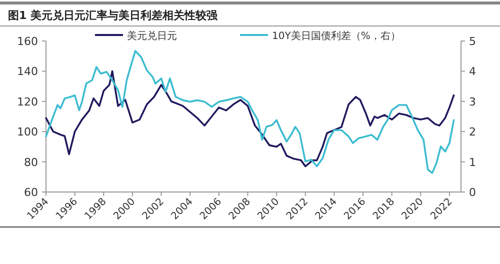 The image size is (500, 264). I want to click on y-tick-label: 160, so click(27, 41).